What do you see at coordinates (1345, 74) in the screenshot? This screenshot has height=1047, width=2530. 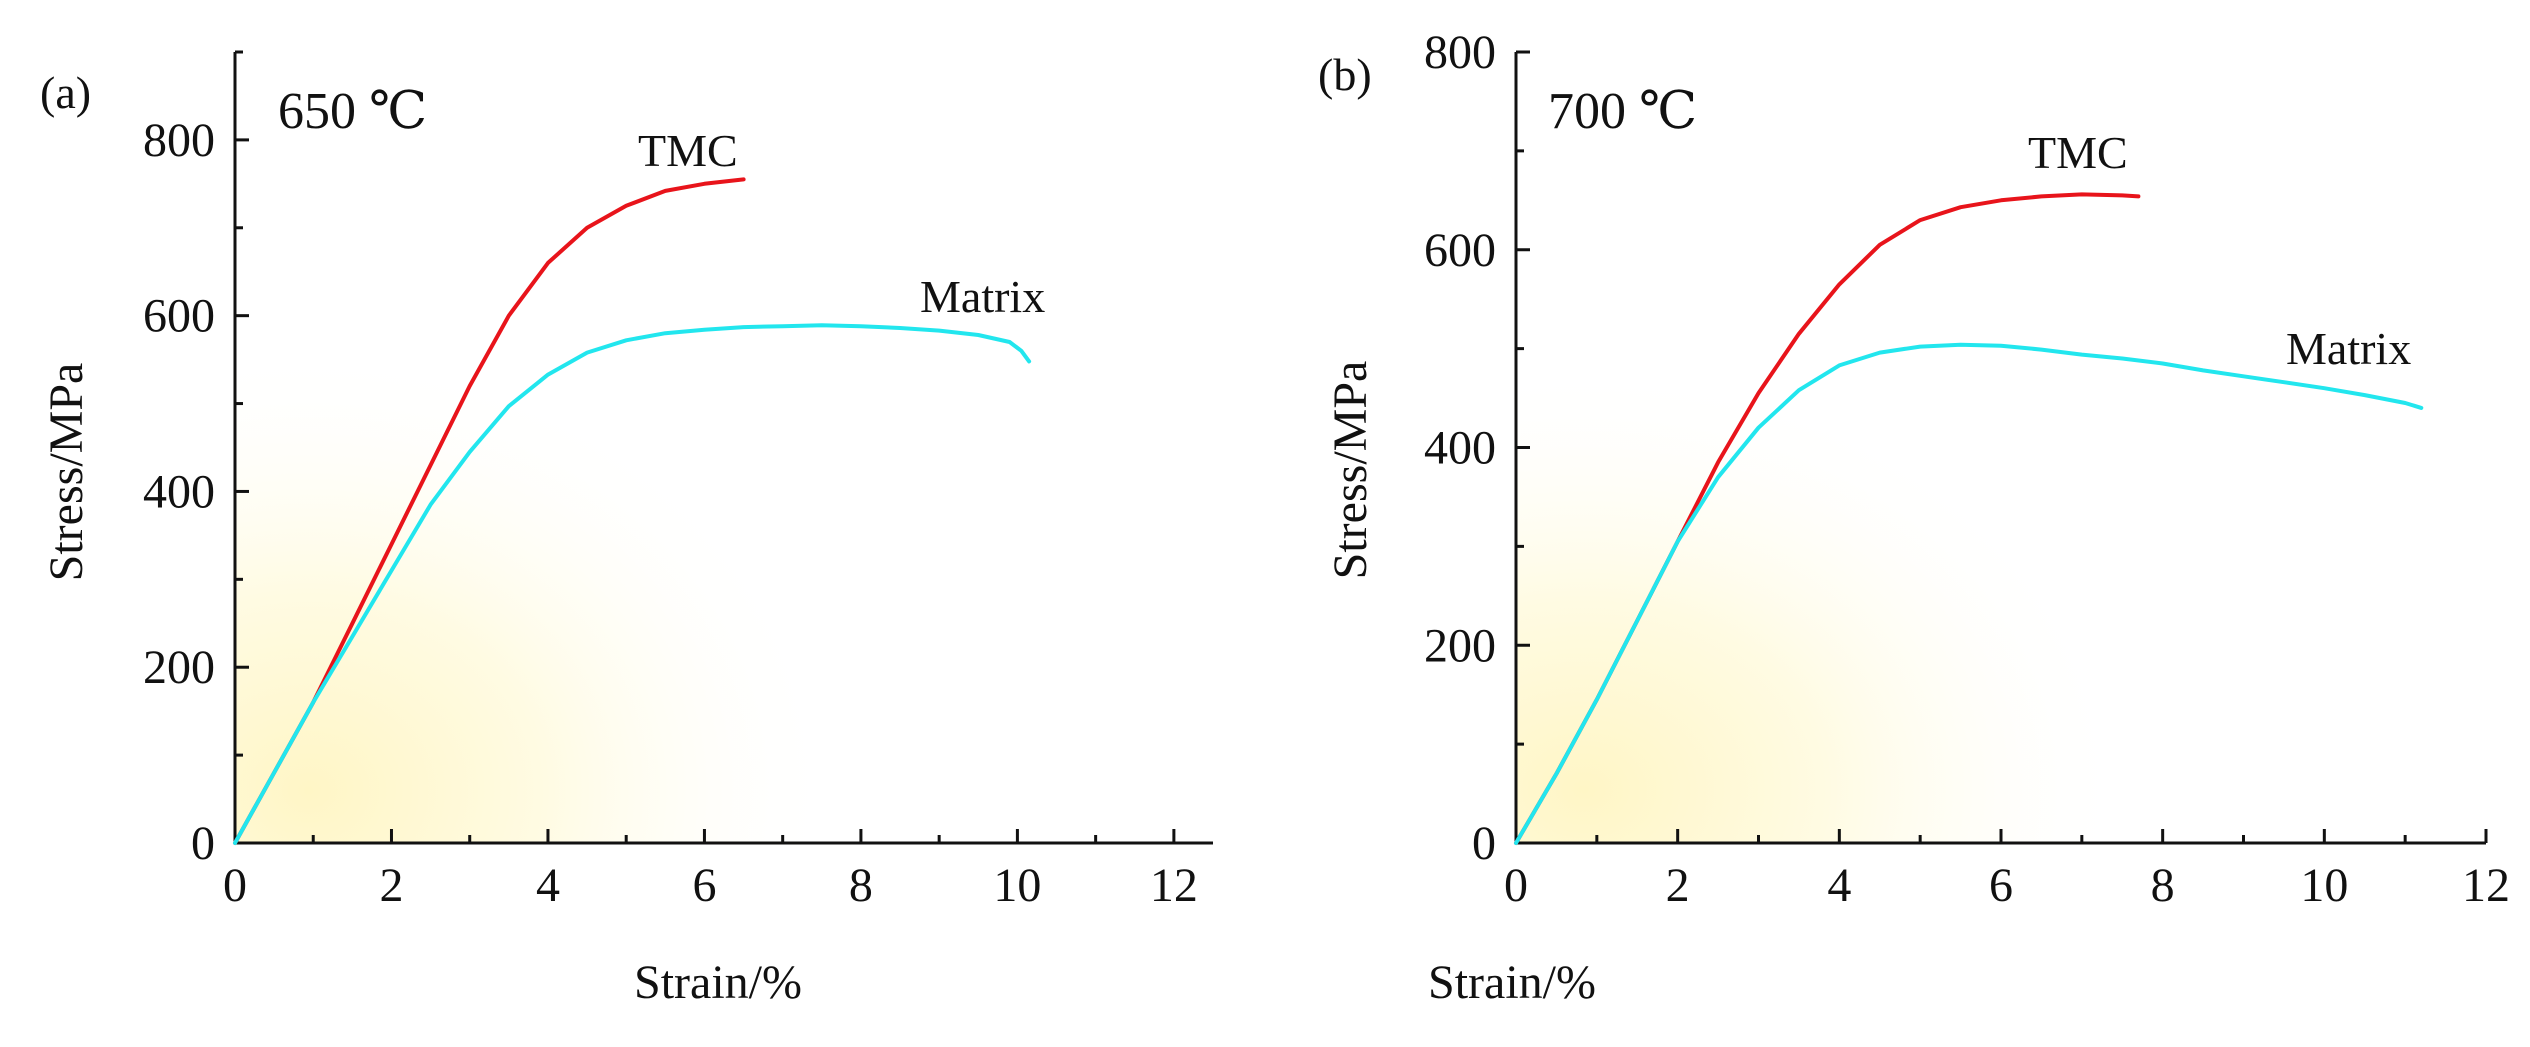 I see `panel-label: (b)` at bounding box center [1345, 74].